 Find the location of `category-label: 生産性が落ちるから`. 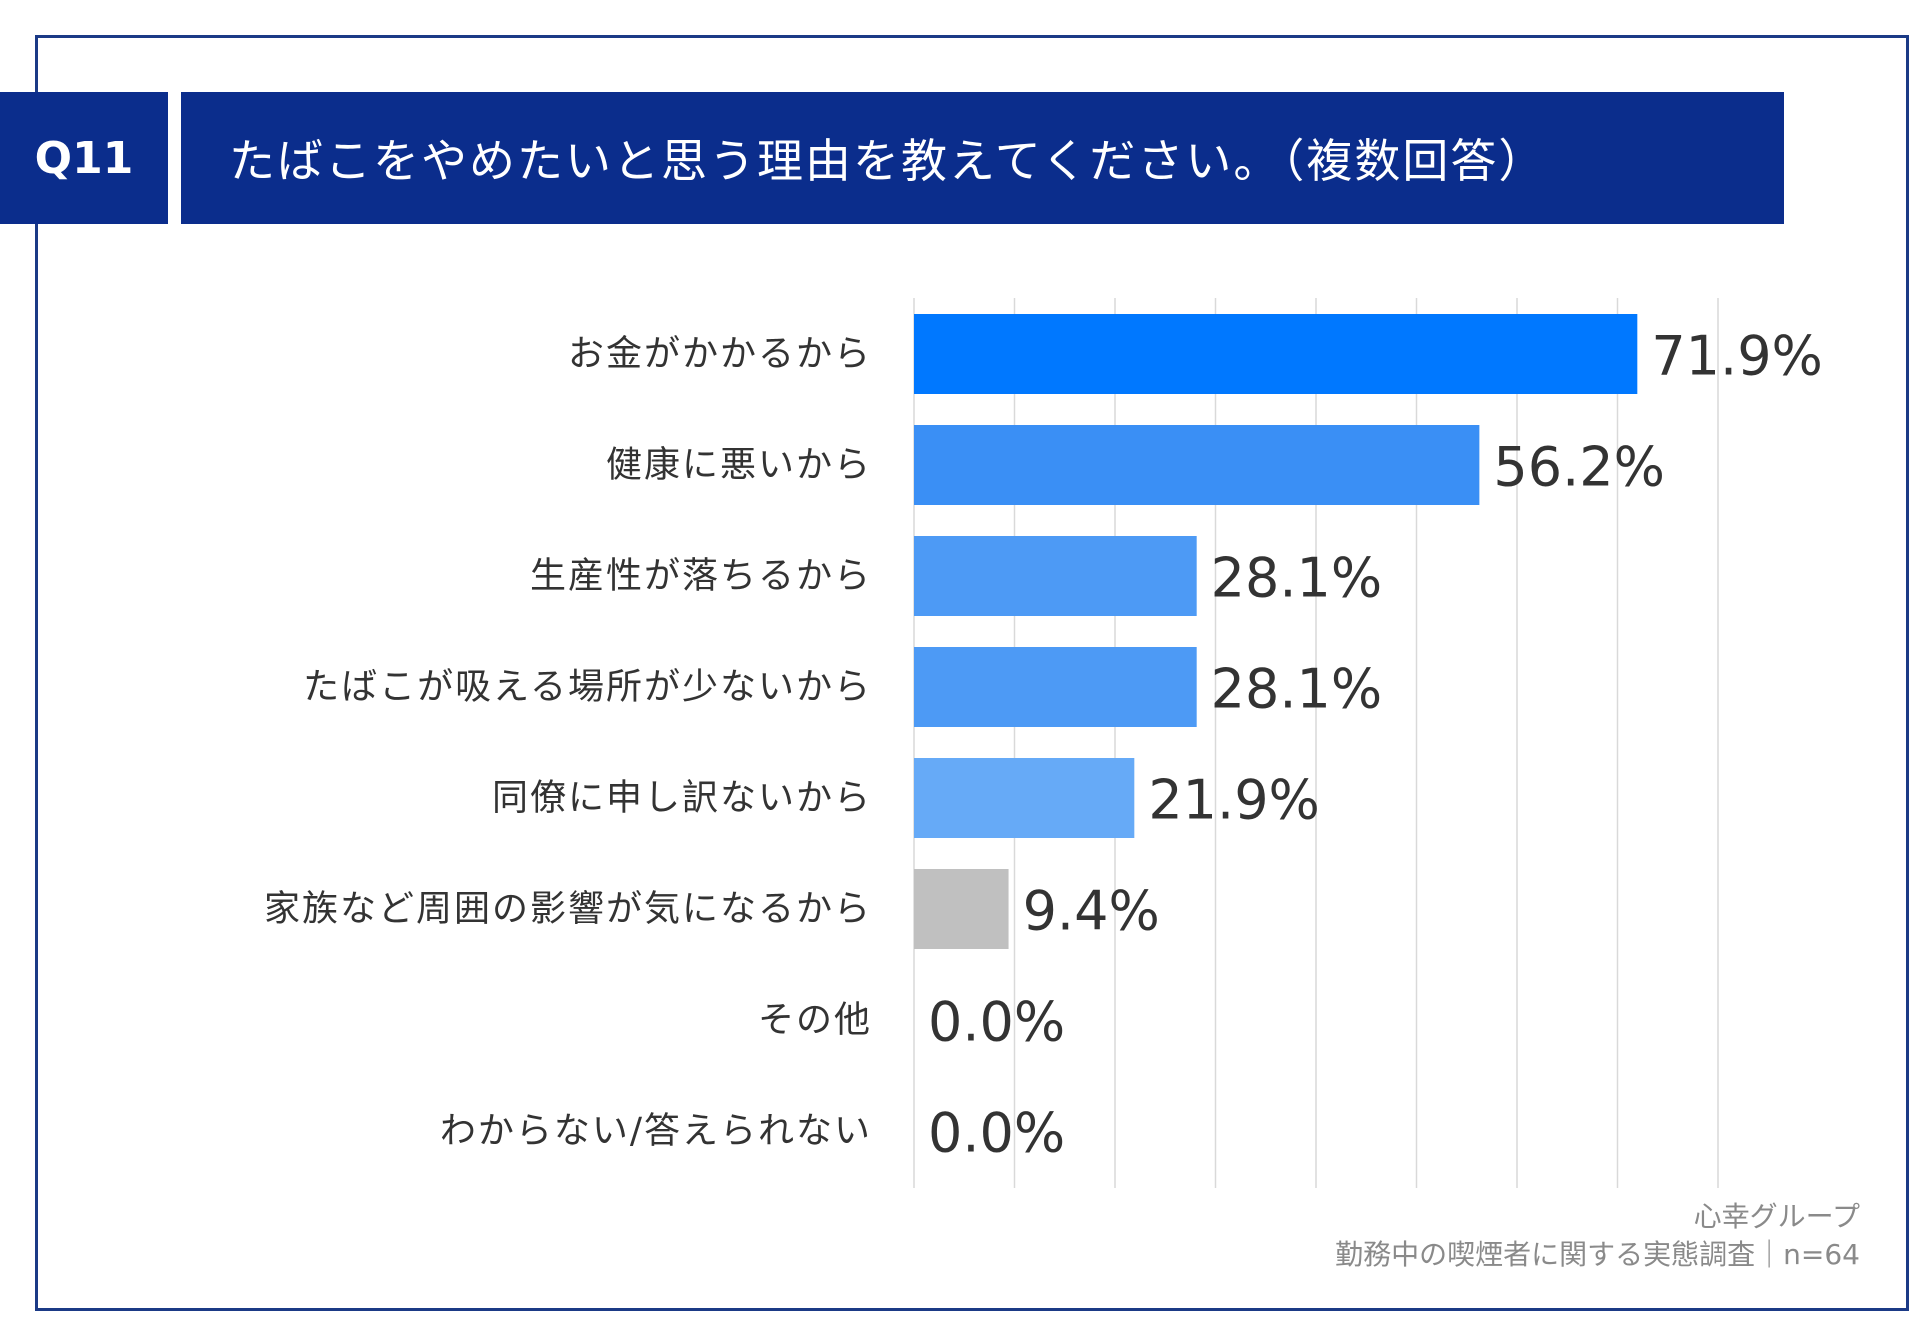

category-label: 生産性が落ちるから is located at coordinates (701, 576).